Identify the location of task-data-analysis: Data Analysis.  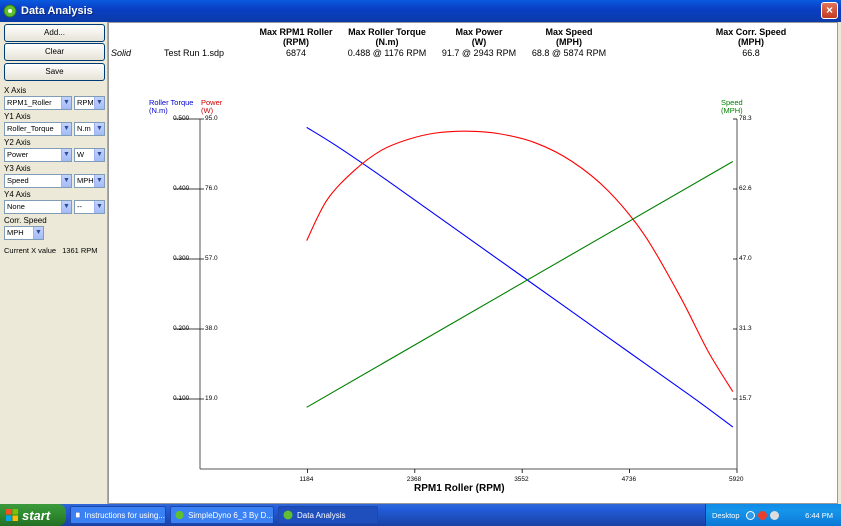
(328, 515).